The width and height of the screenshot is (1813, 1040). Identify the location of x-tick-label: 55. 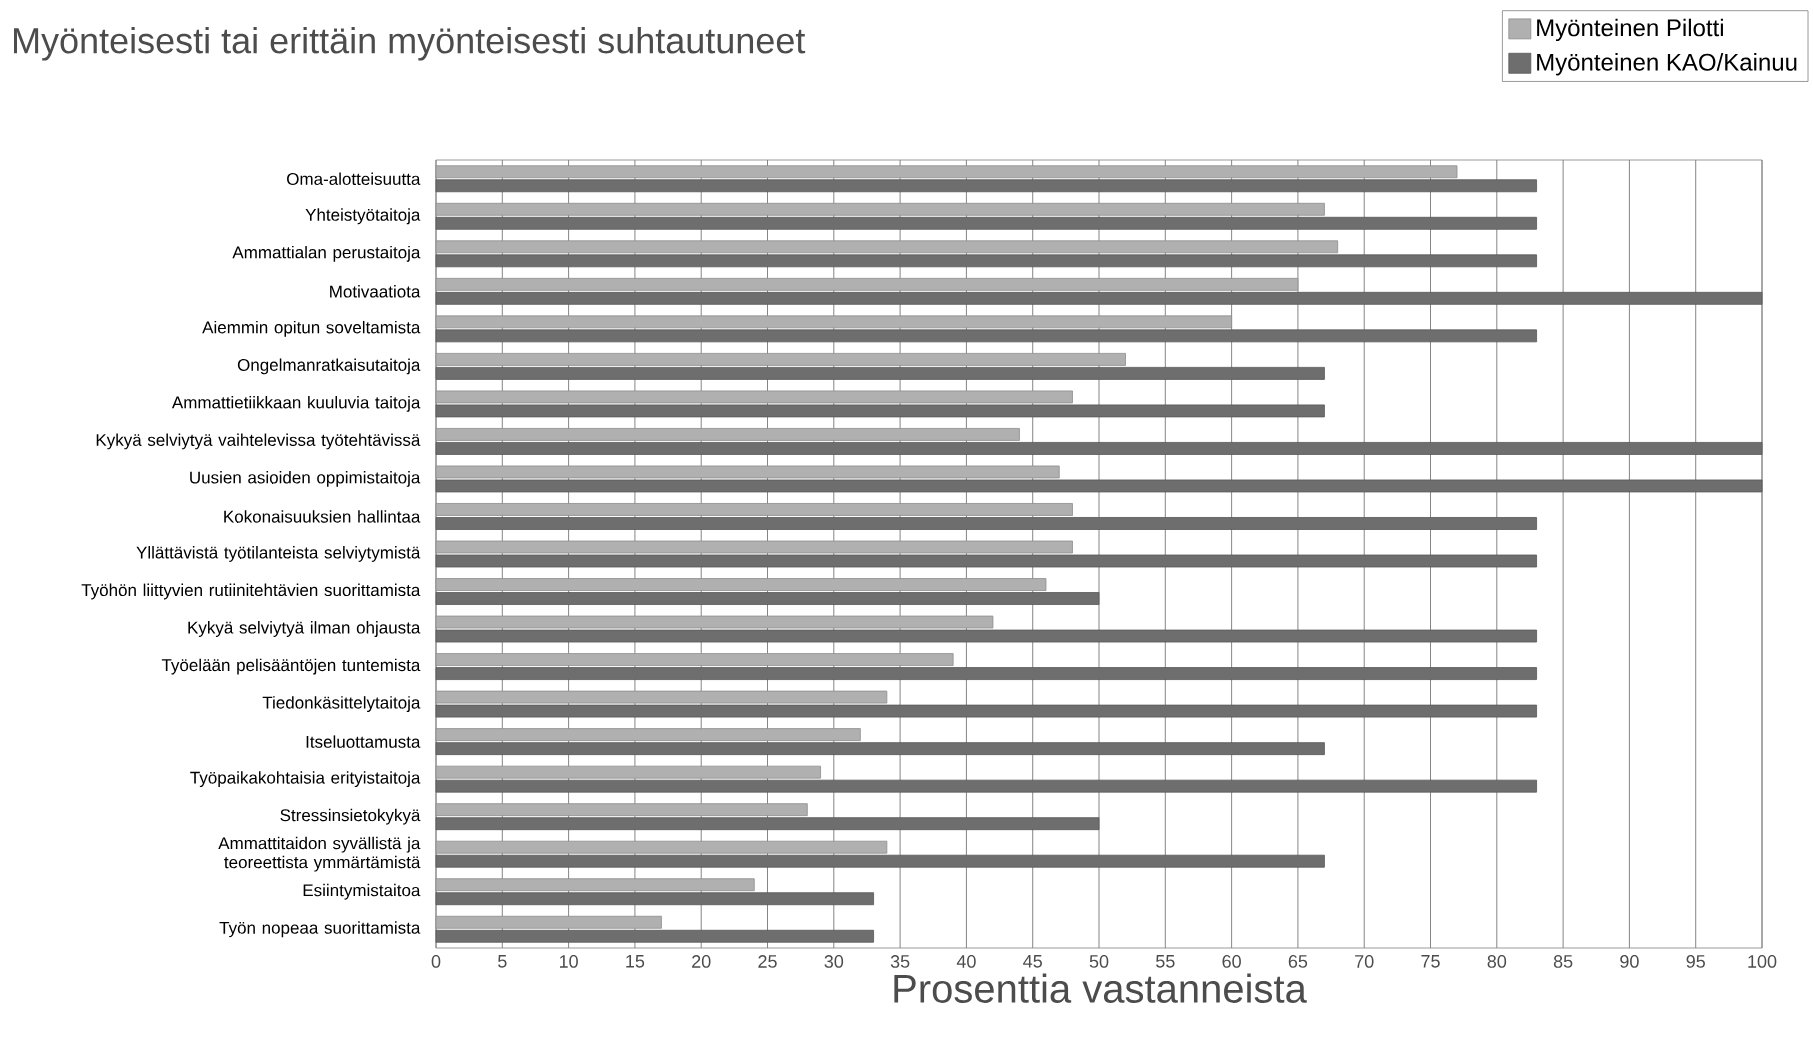
(1165, 961).